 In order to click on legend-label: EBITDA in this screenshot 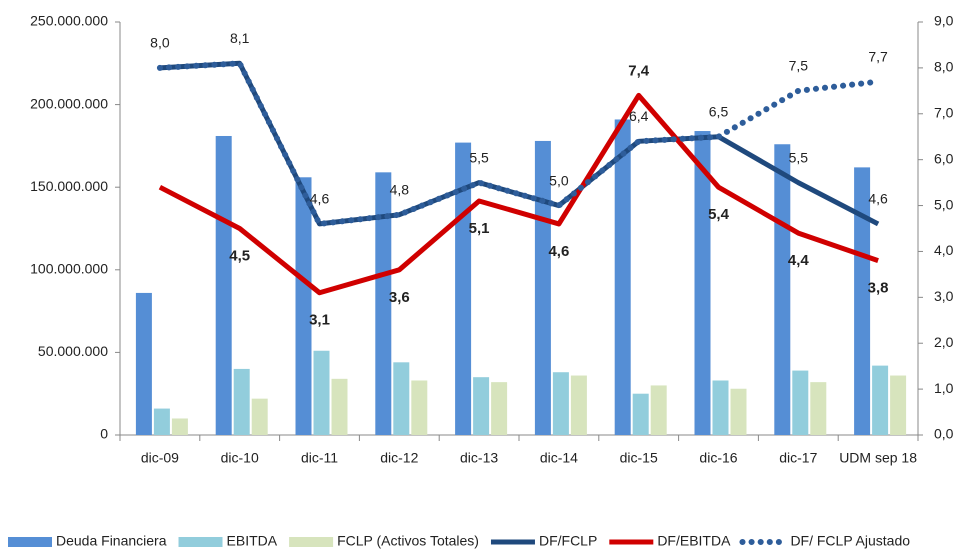, I will do `click(252, 541)`.